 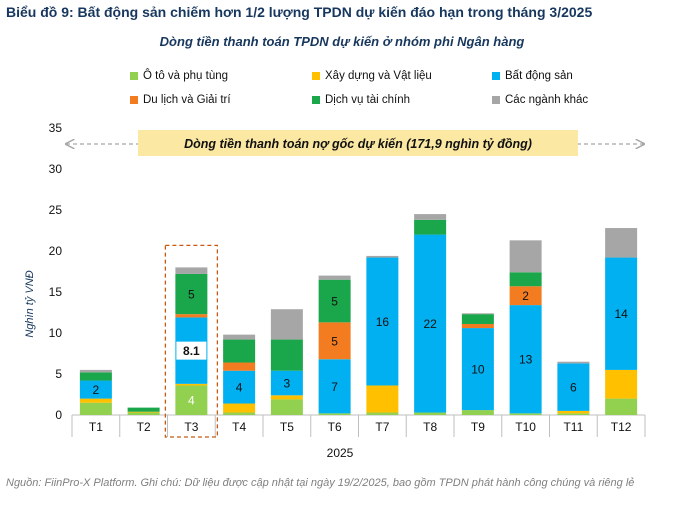 I want to click on highlight-frame, so click(x=191, y=341).